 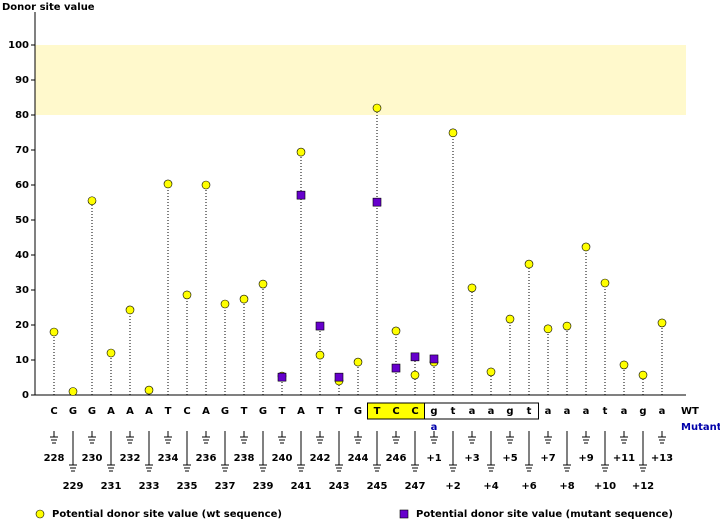 What do you see at coordinates (111, 486) in the screenshot?
I see `position-label: 231` at bounding box center [111, 486].